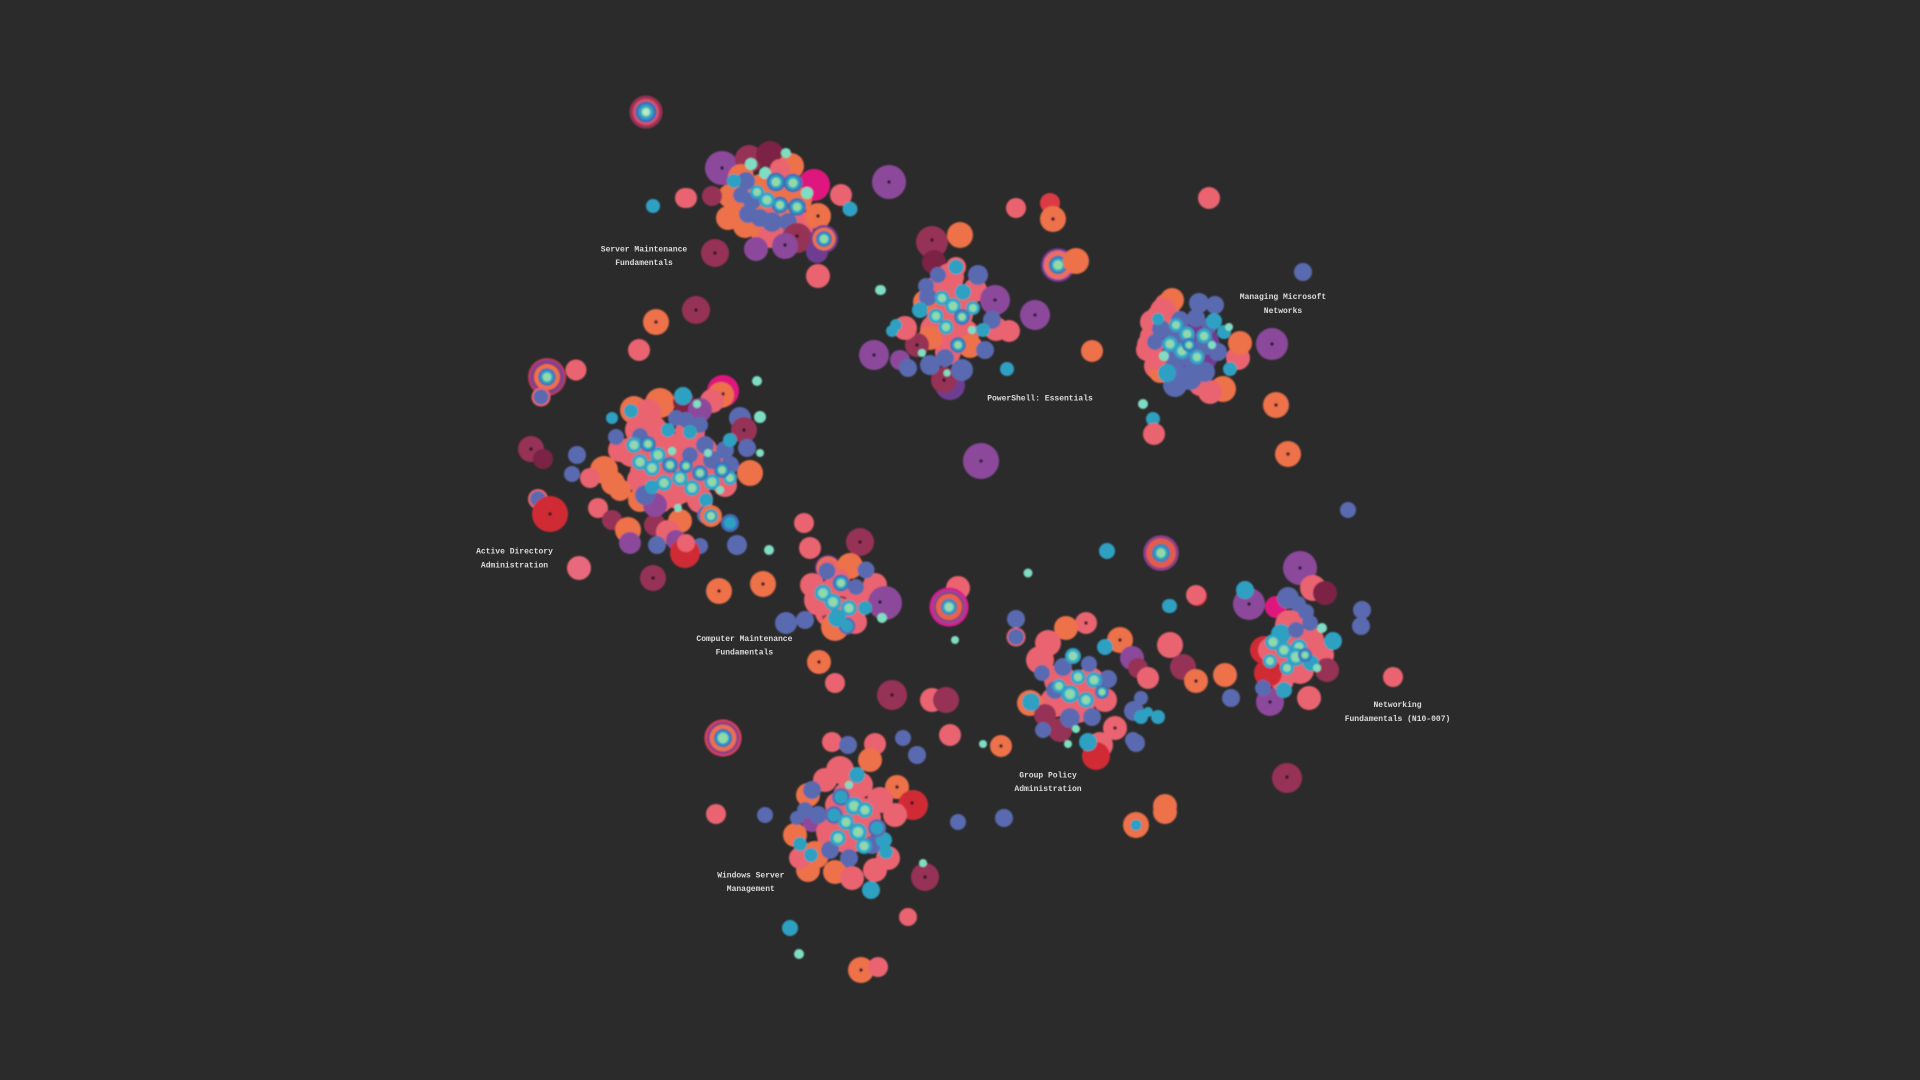 The width and height of the screenshot is (1920, 1080). Describe the element at coordinates (1398, 719) in the screenshot. I see `svg-text: Fundamentals (N10-007)` at that location.